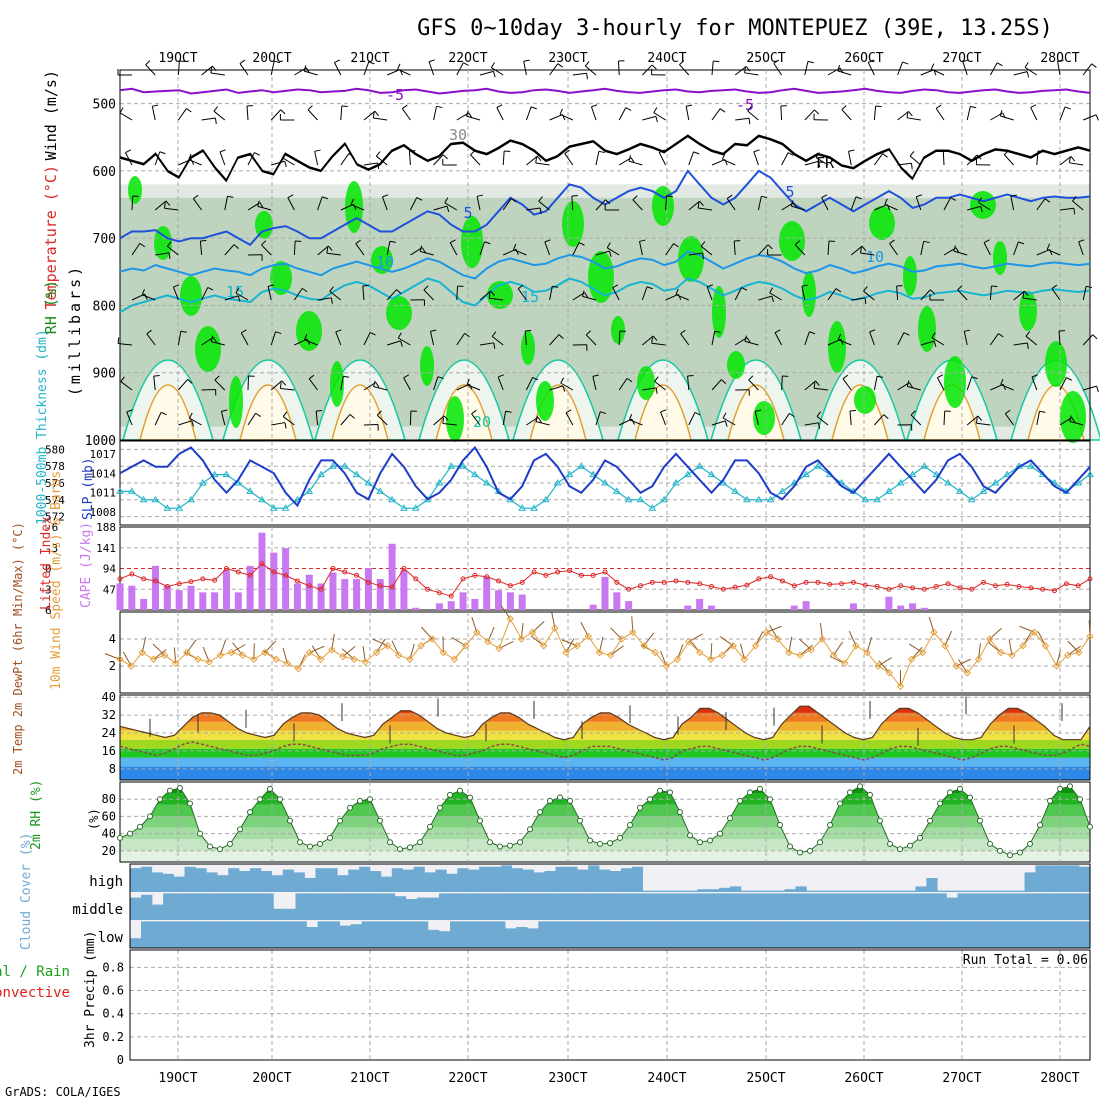  Describe the element at coordinates (55, 466) in the screenshot. I see `p2-ytick-left-578: 578` at that location.